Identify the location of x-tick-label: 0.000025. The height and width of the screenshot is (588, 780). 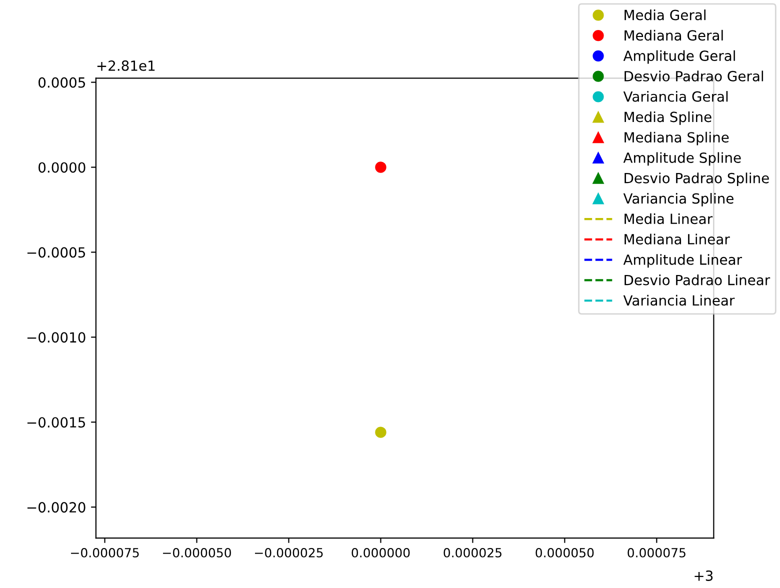
(473, 553).